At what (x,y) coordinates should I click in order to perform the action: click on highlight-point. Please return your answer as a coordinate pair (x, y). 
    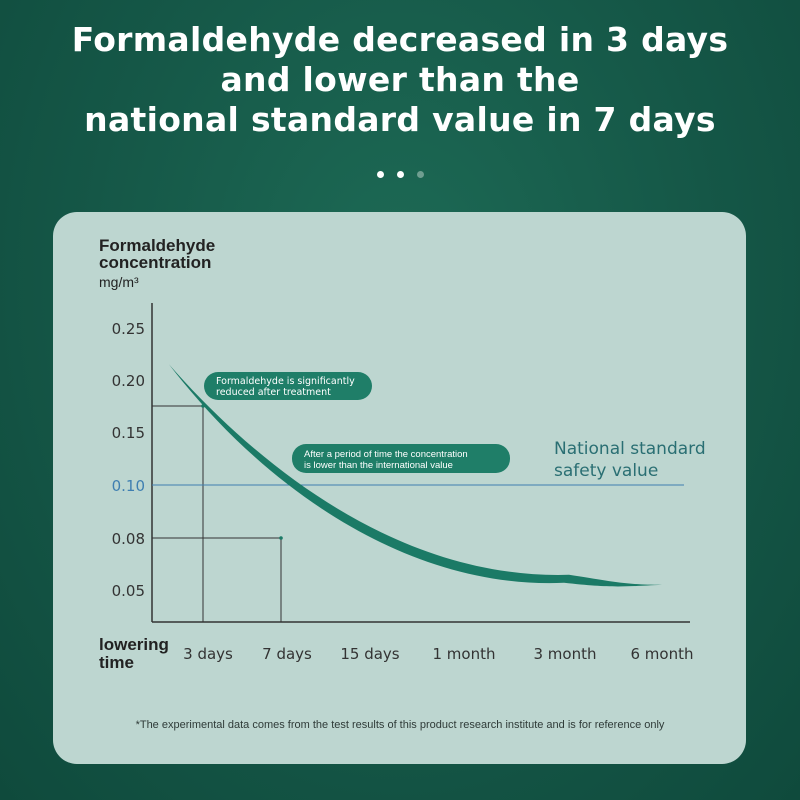
    Looking at the image, I should click on (281, 538).